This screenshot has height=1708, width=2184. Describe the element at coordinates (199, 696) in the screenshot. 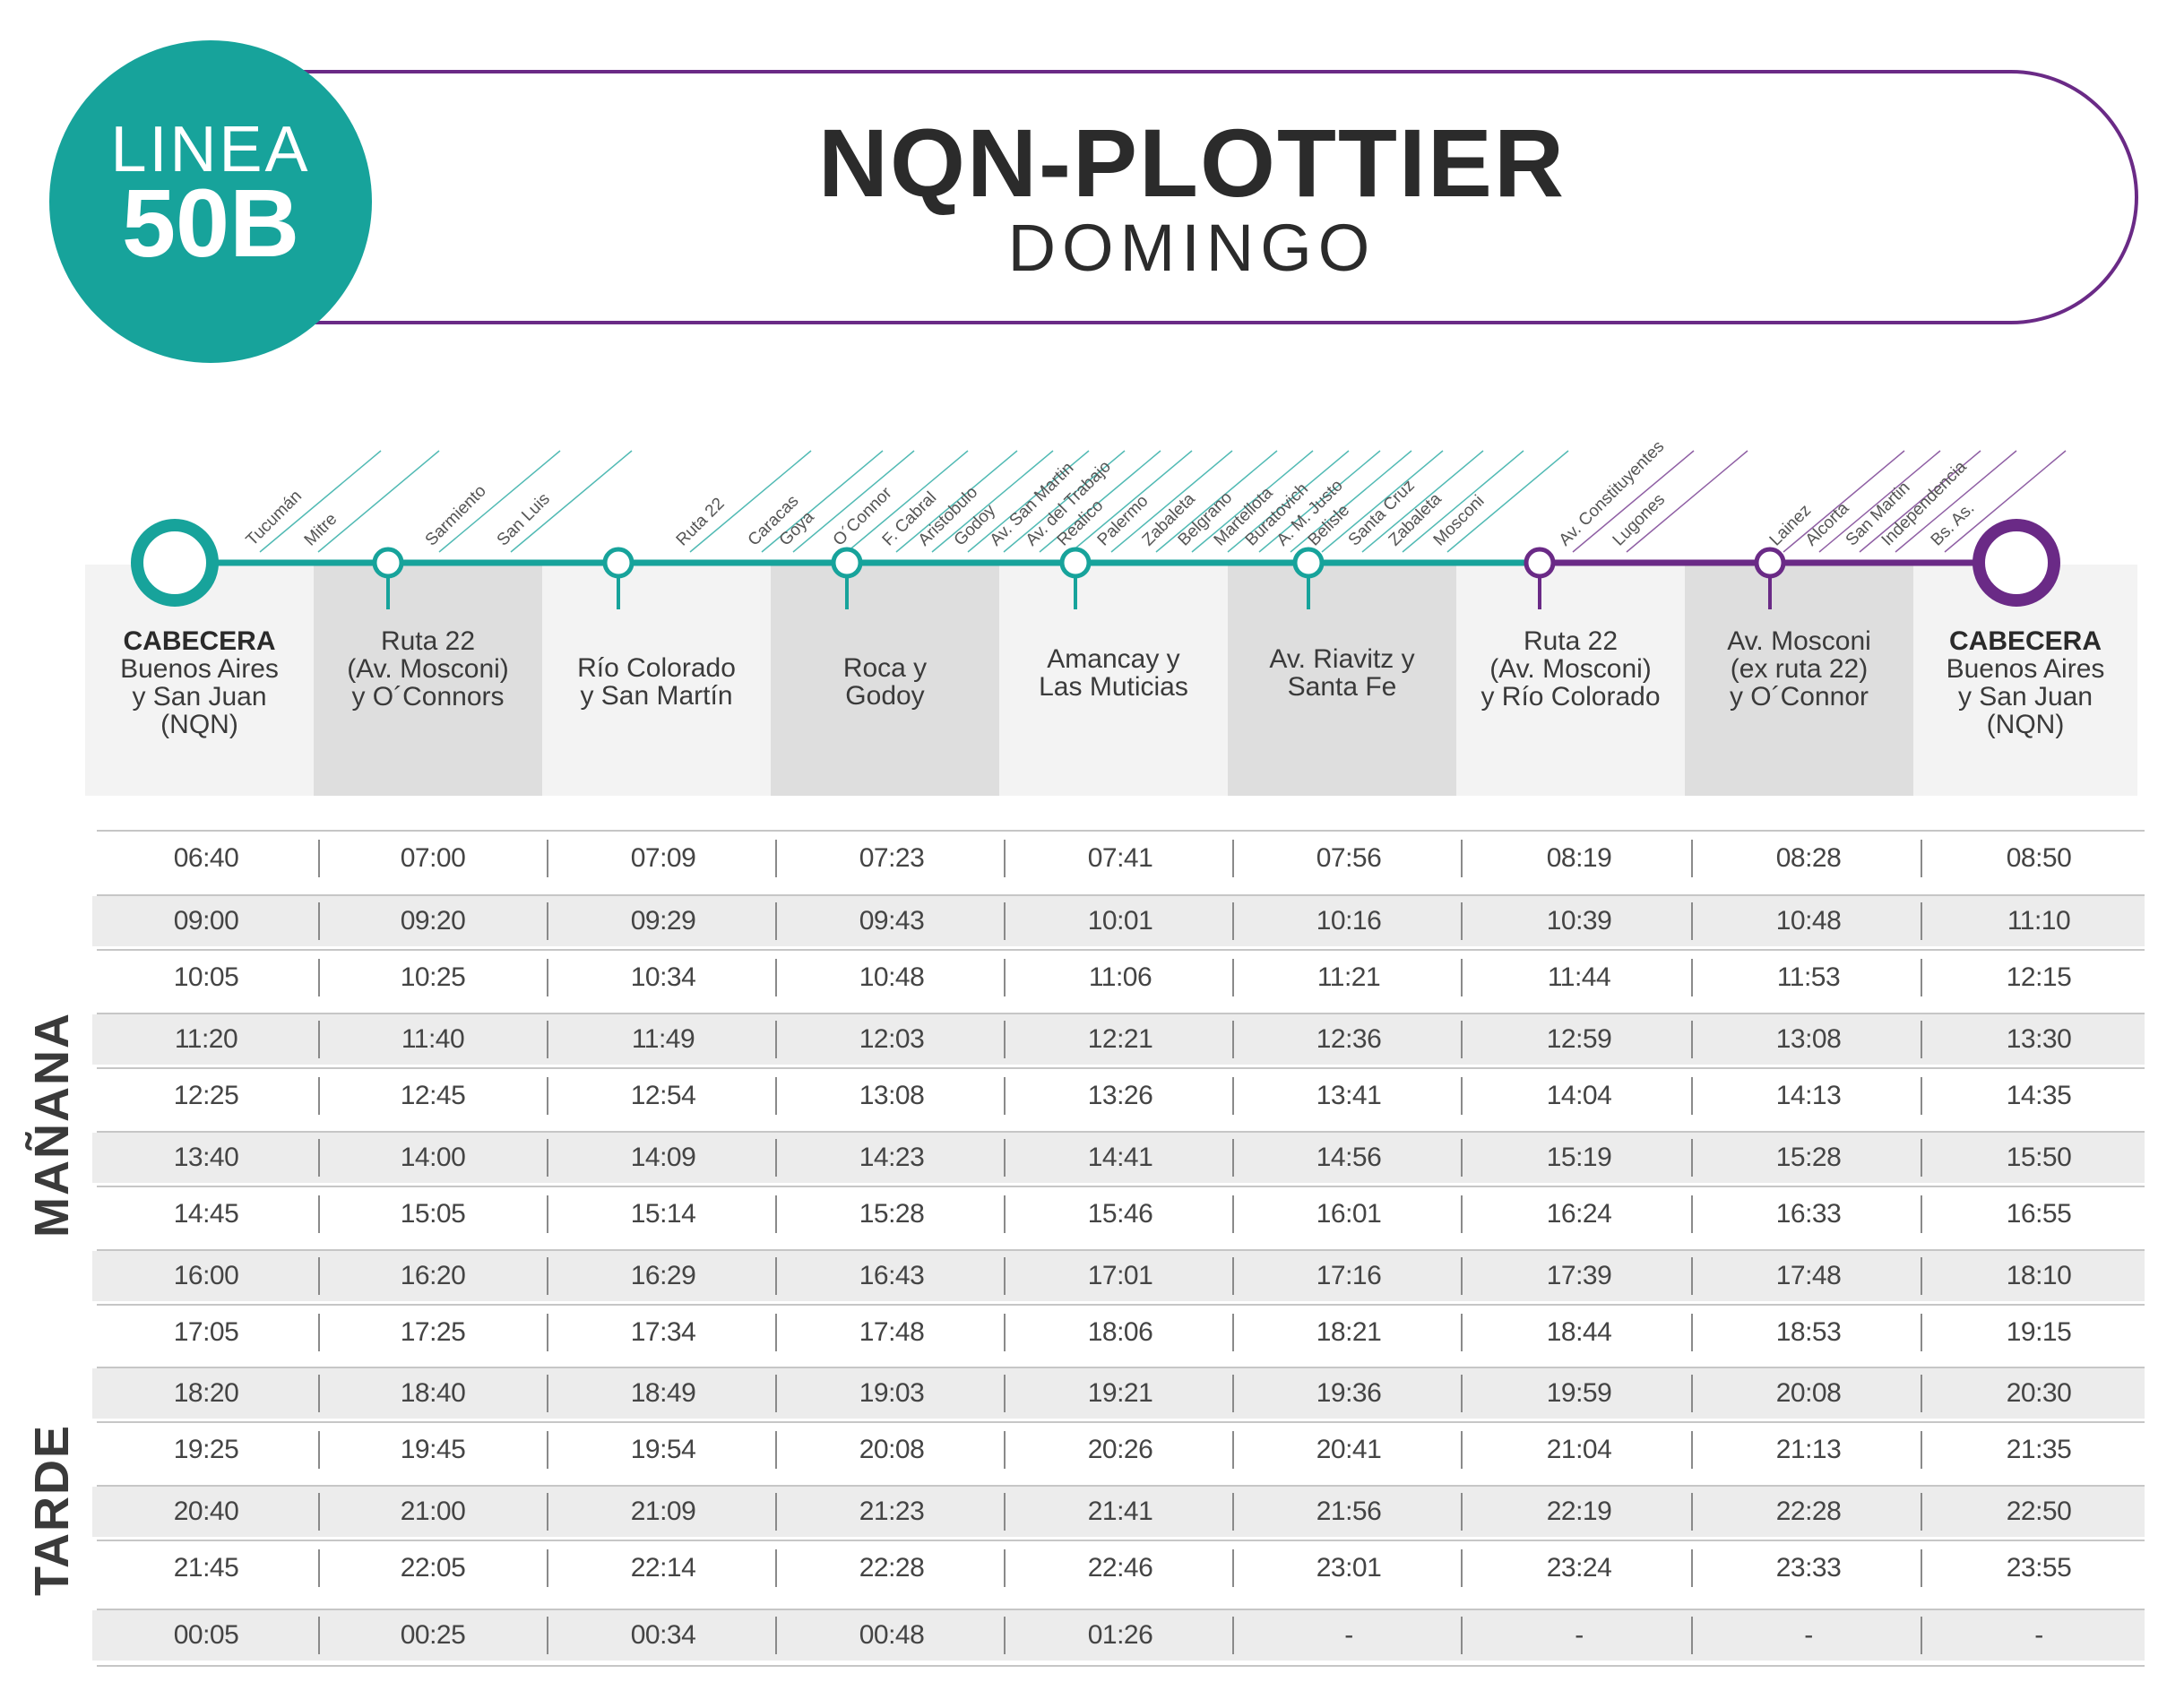

I see `stop-name: Buenos Aires y San Juan (NQN)` at that location.